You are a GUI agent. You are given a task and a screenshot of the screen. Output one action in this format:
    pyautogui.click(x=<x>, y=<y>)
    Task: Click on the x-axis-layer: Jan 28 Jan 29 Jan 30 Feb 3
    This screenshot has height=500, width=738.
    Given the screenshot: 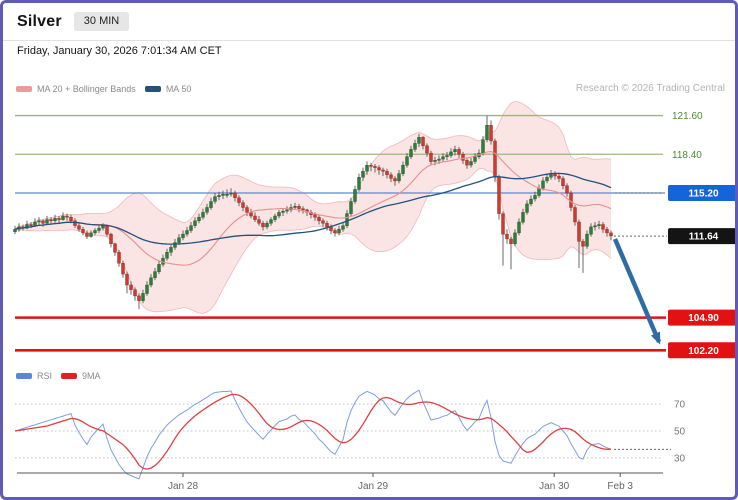 What is the action you would take?
    pyautogui.click(x=340, y=482)
    